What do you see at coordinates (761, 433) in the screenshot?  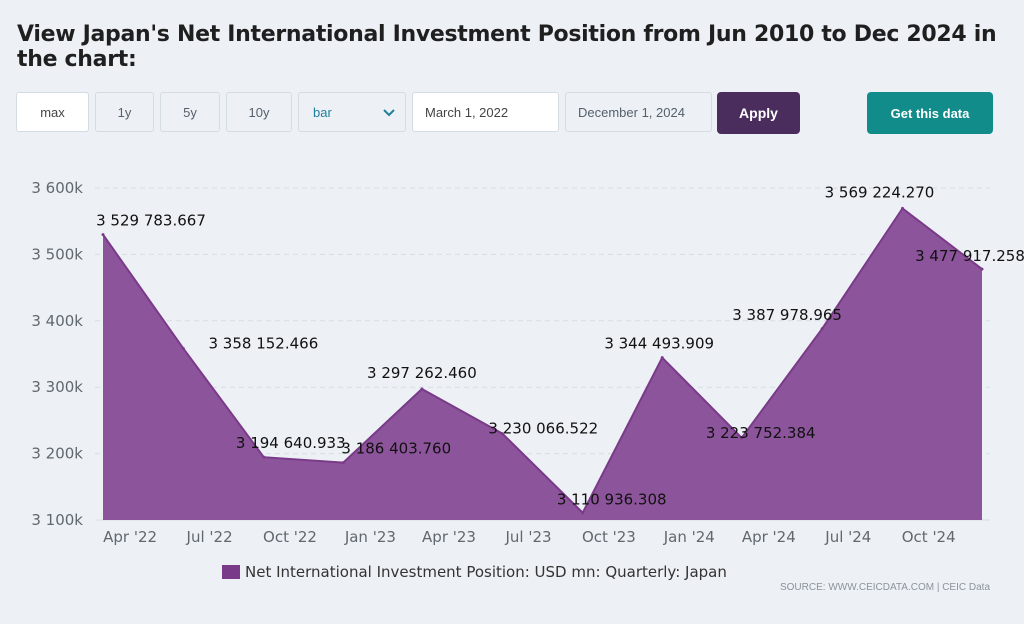 I see `data-label: 3 223 752.384` at bounding box center [761, 433].